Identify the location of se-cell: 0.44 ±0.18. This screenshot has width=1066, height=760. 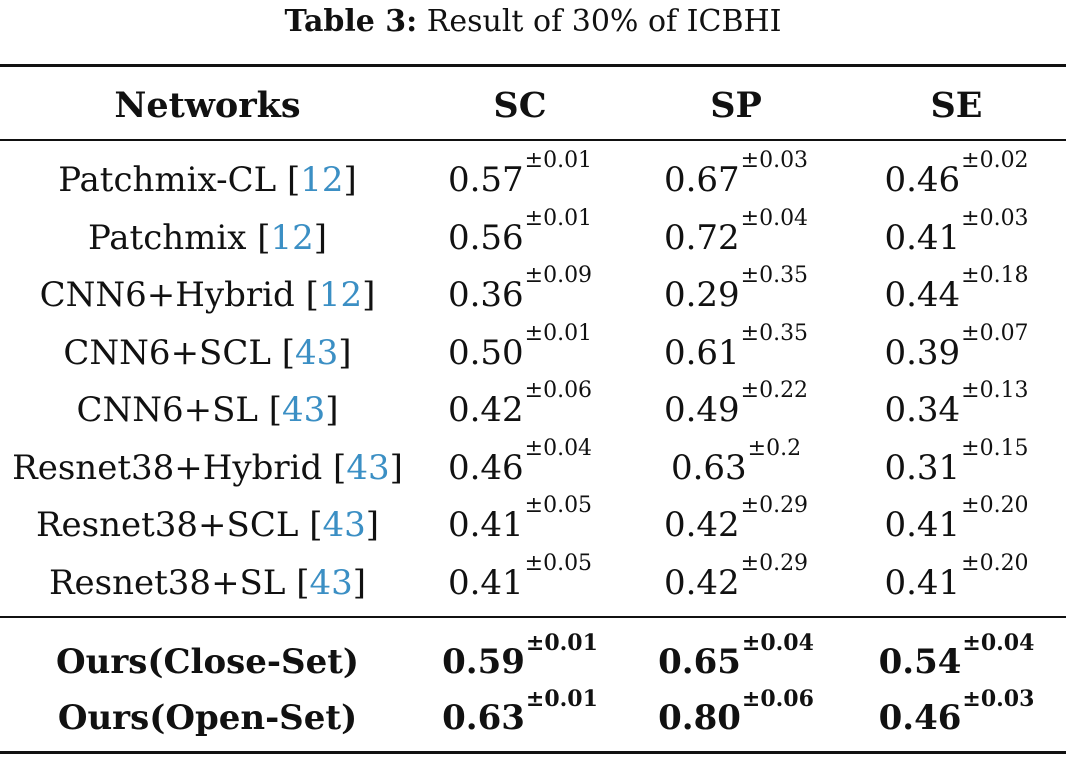
(956, 289).